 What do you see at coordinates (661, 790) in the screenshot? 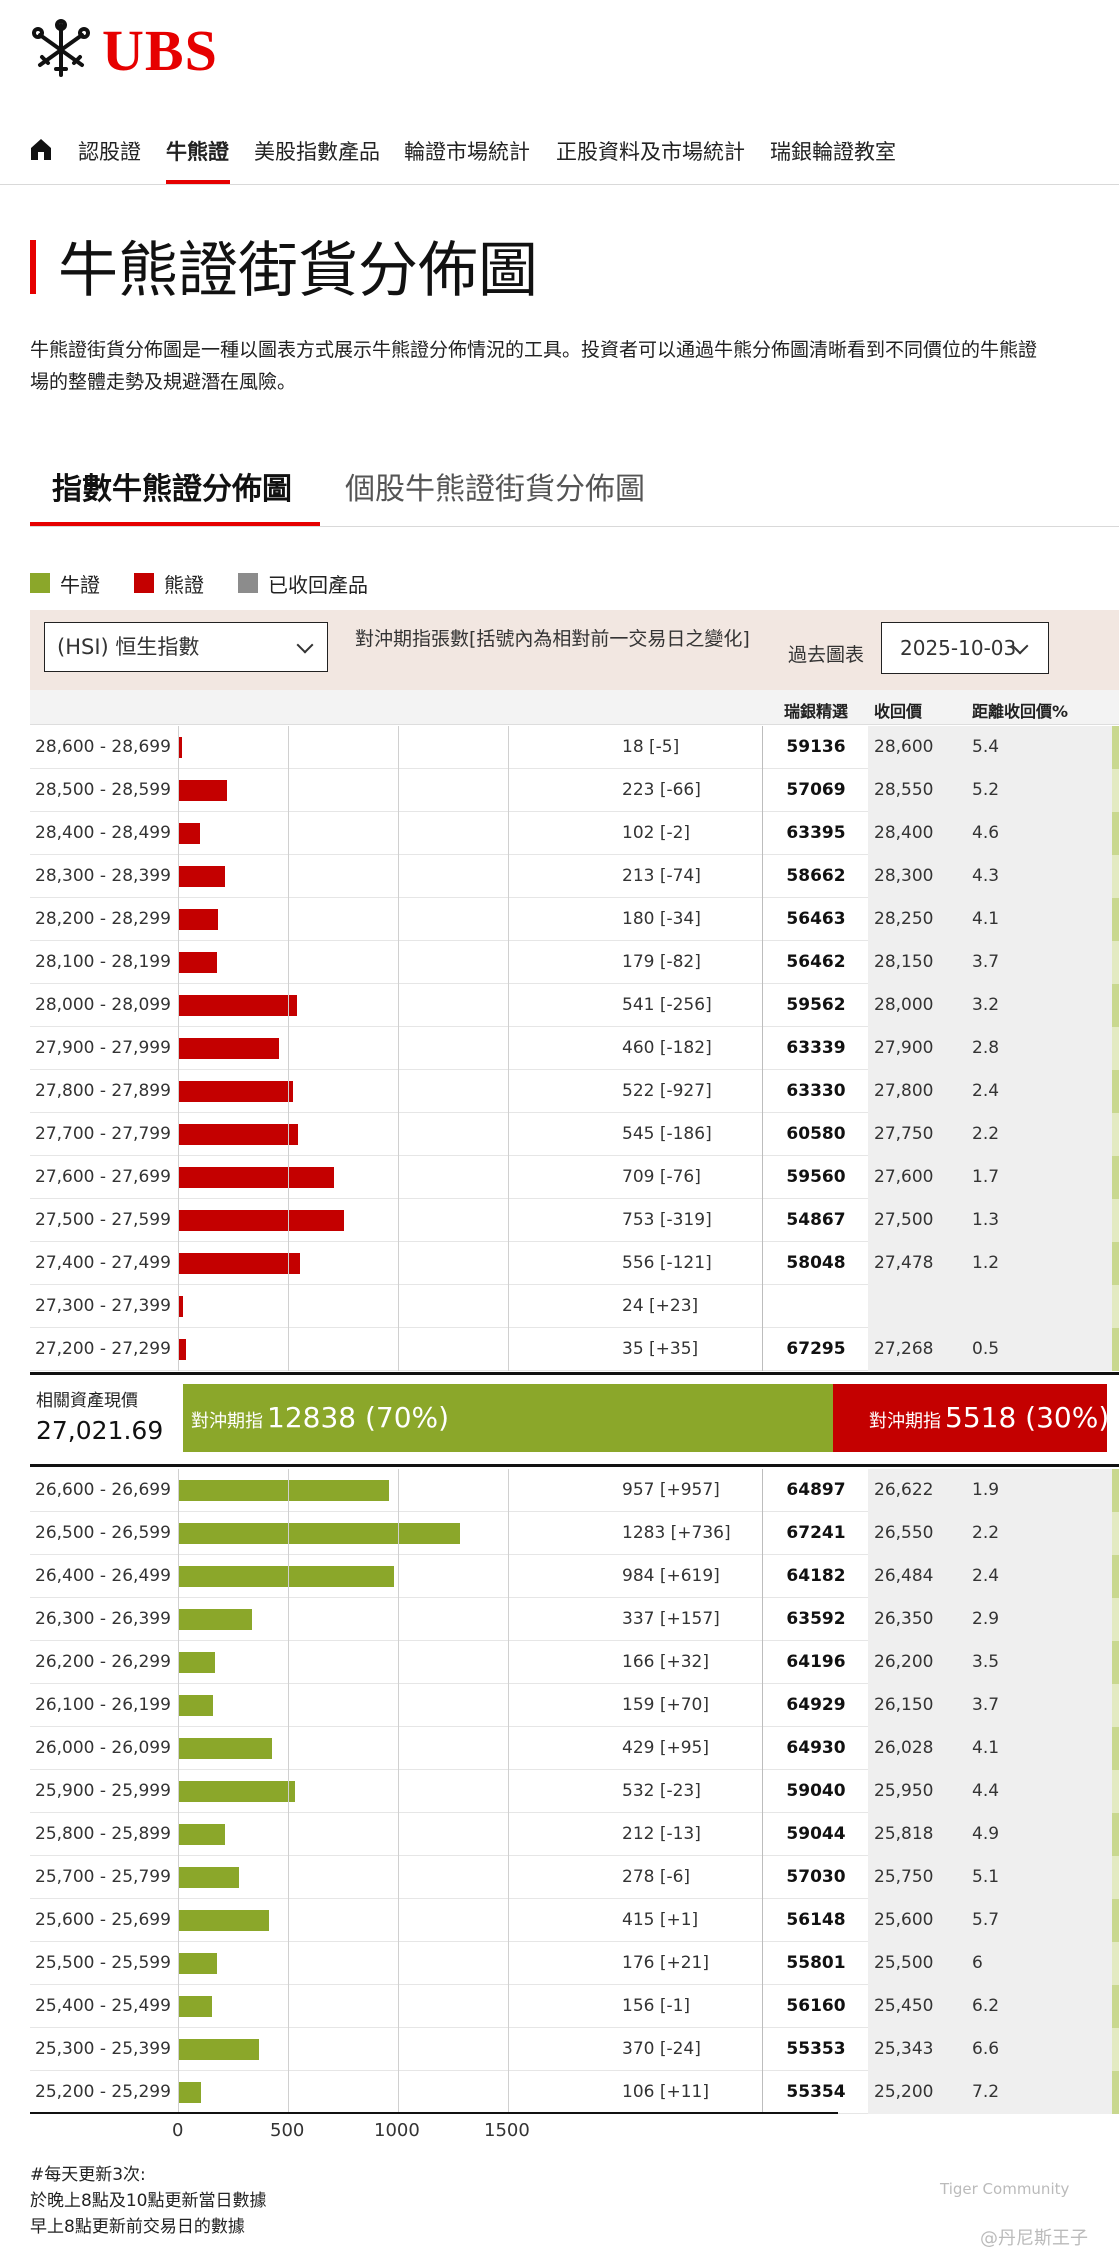
I see `hedge-count-label: 223 [-66]` at bounding box center [661, 790].